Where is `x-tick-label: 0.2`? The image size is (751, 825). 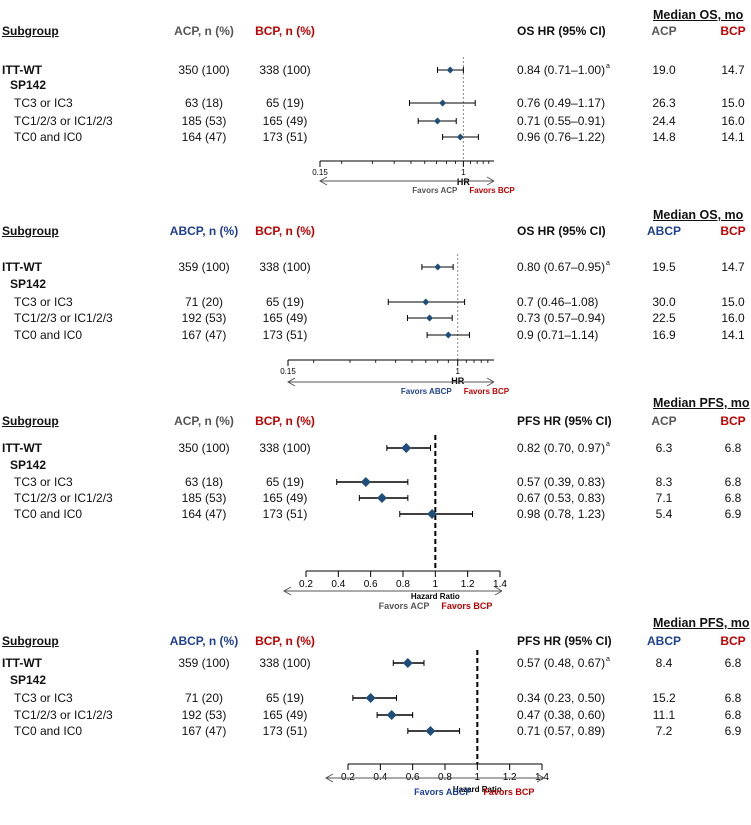
x-tick-label: 0.2 is located at coordinates (306, 584).